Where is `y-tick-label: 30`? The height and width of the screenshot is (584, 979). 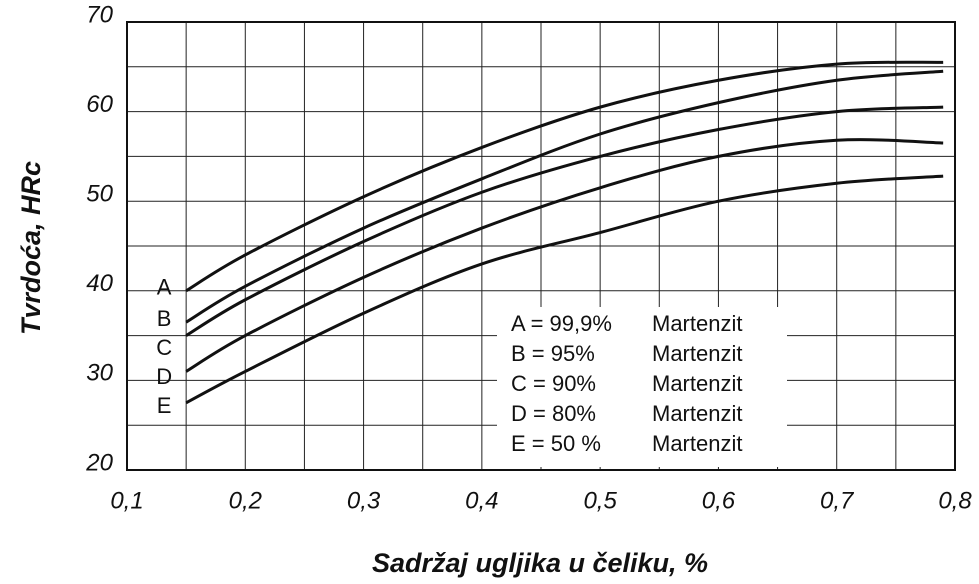 y-tick-label: 30 is located at coordinates (99, 373).